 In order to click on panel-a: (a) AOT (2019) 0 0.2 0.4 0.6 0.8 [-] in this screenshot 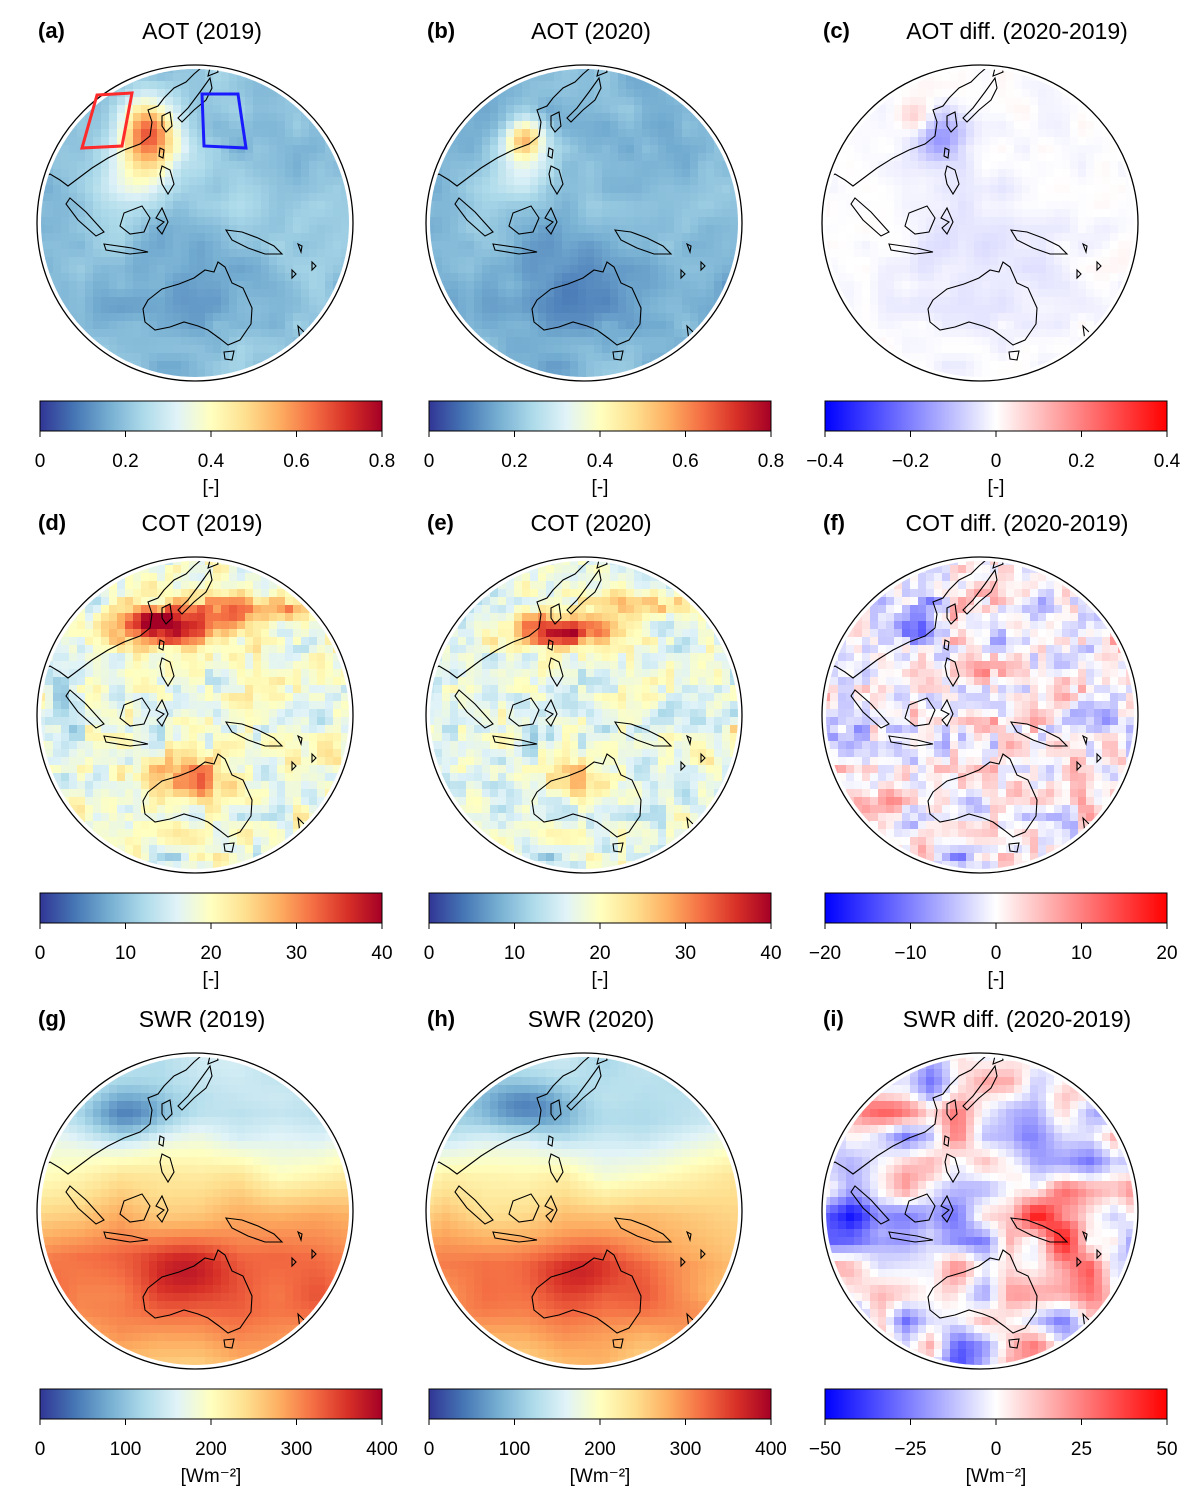, I will do `click(204, 253)`.